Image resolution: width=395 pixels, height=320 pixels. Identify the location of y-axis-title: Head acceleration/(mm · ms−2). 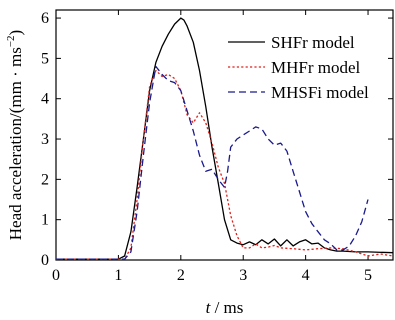
(15, 135).